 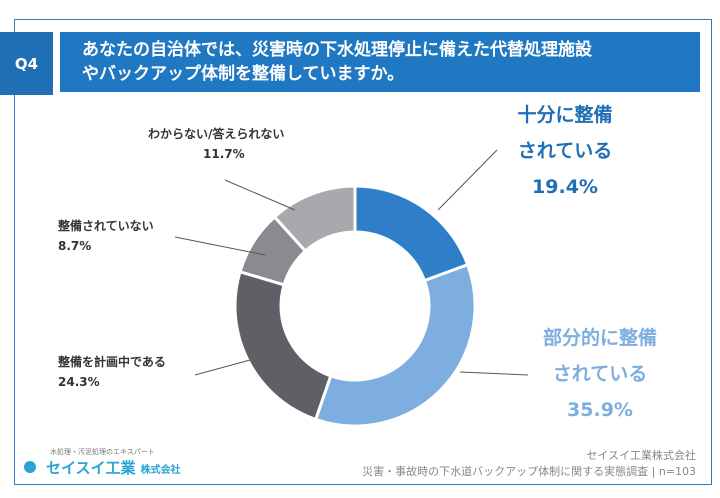 What do you see at coordinates (243, 74) in the screenshot?
I see `title-line2: やバックアップ体制を整備していますか。` at bounding box center [243, 74].